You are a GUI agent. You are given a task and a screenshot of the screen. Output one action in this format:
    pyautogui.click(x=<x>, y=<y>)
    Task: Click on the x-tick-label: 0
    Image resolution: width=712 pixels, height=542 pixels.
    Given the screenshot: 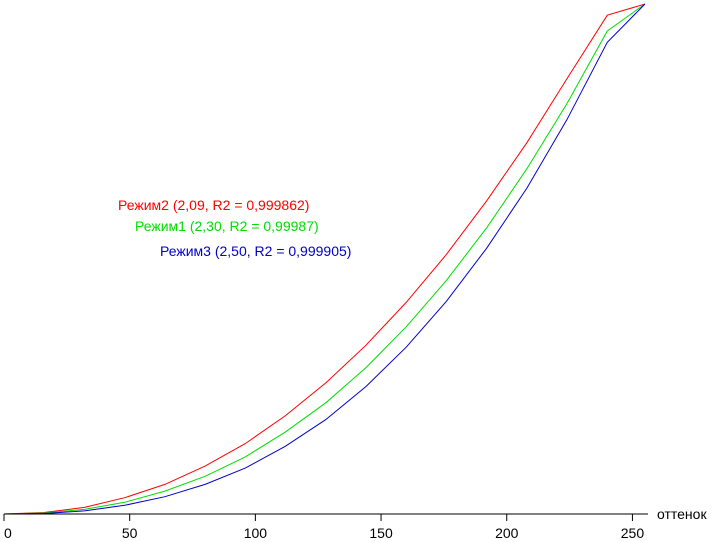 What is the action you would take?
    pyautogui.click(x=8, y=533)
    